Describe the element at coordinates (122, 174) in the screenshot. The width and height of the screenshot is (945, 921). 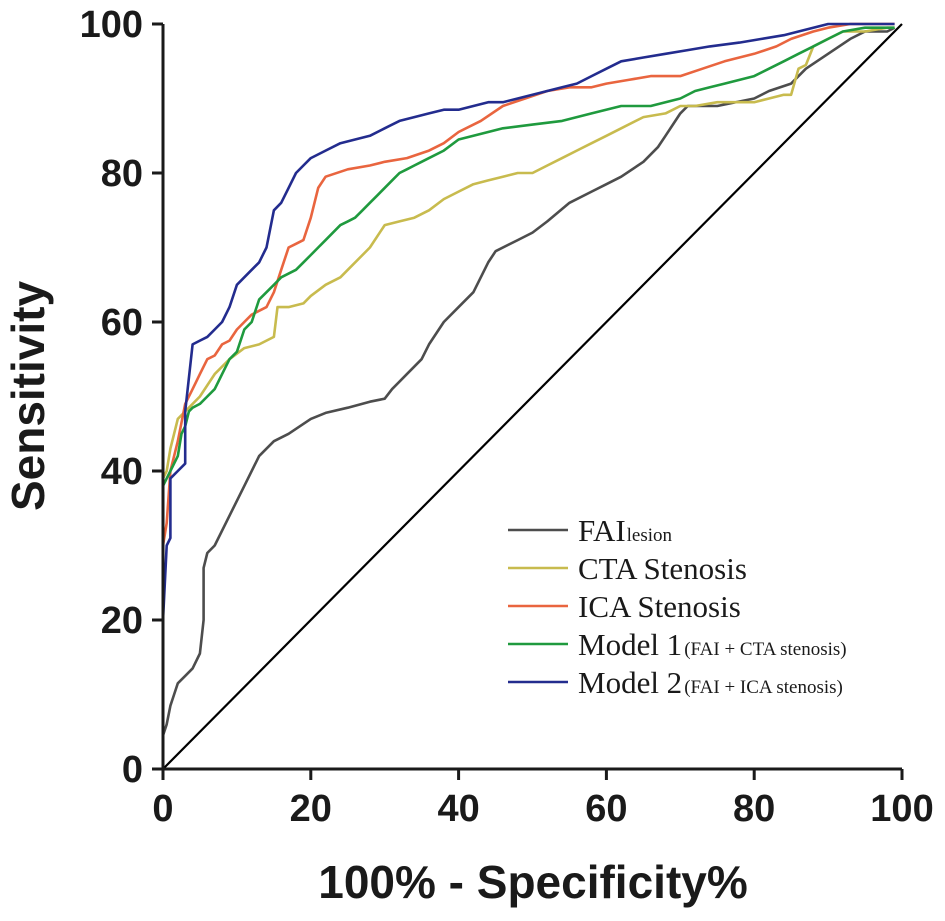
I see `y-tick-label: 80` at that location.